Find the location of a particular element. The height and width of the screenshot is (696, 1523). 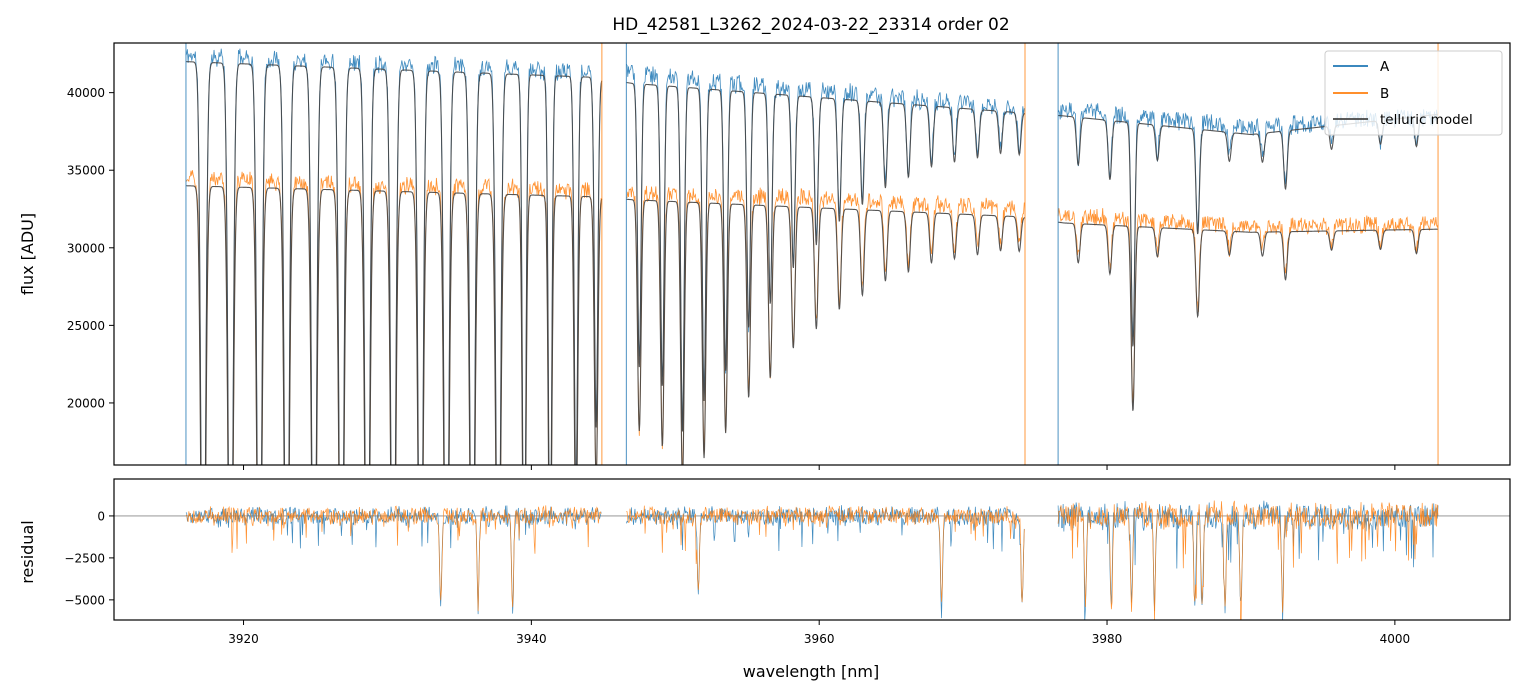

wavelength-x-tick-label: 3960 is located at coordinates (819, 639).